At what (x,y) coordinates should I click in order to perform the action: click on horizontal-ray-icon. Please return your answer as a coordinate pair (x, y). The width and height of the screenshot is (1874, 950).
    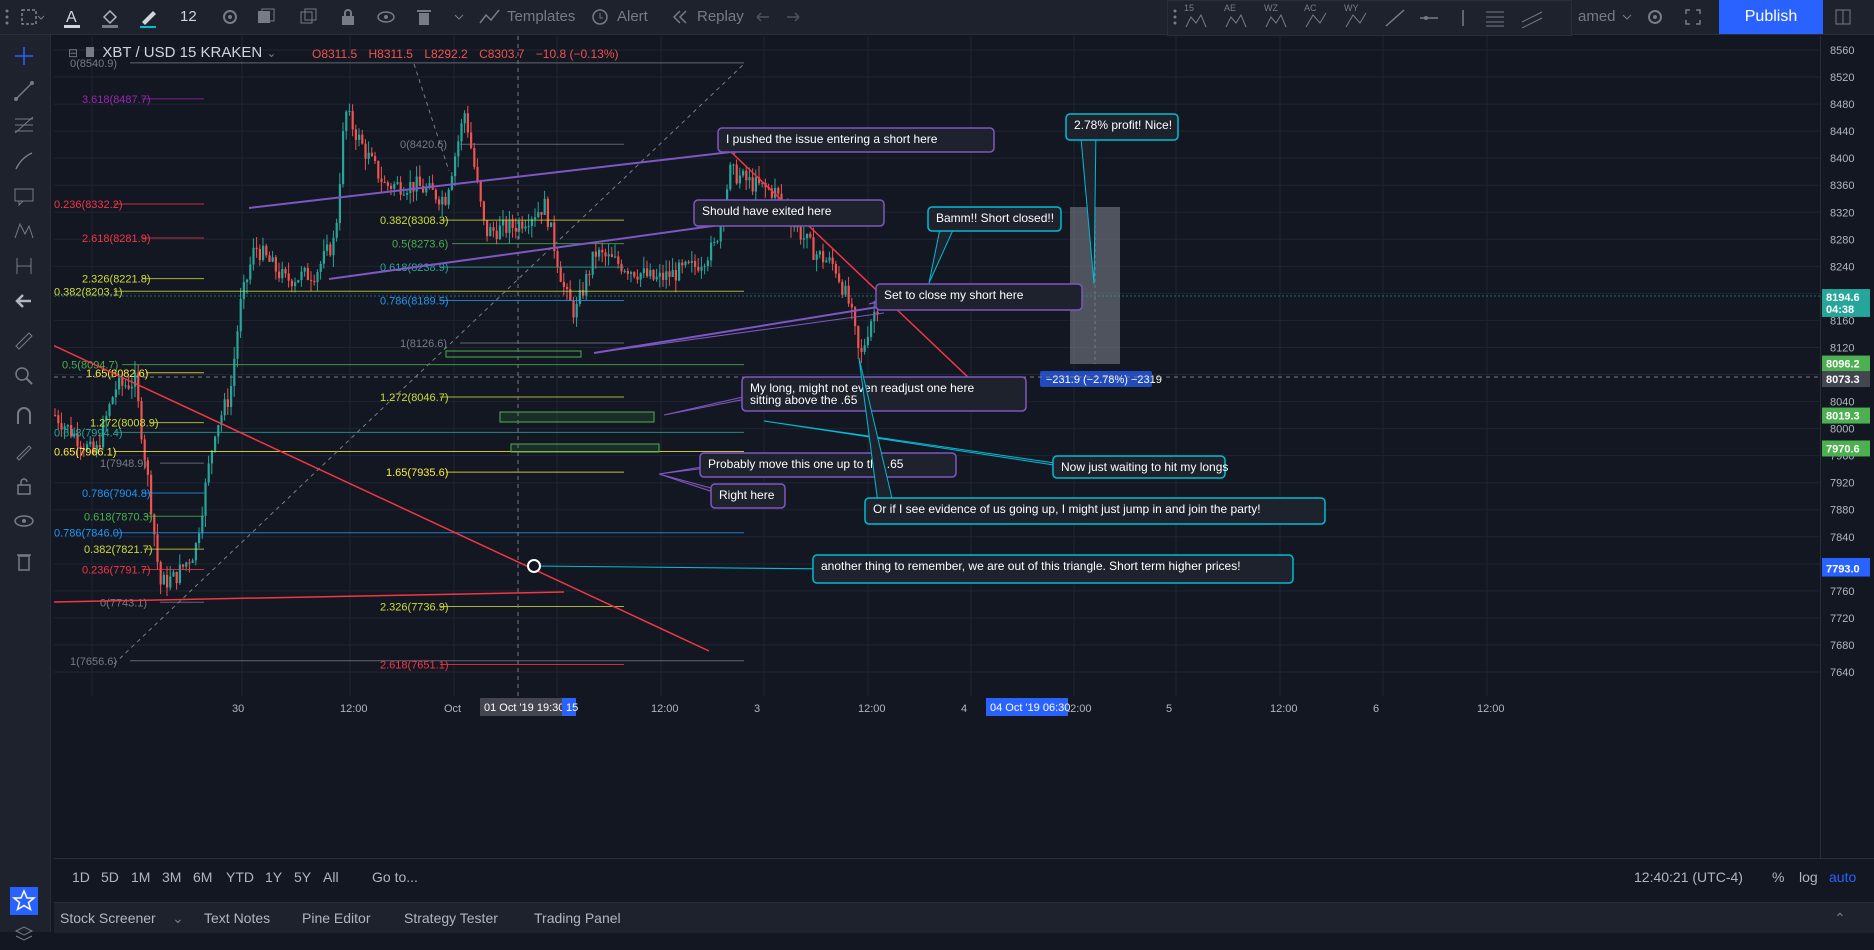
    Looking at the image, I should click on (1429, 20).